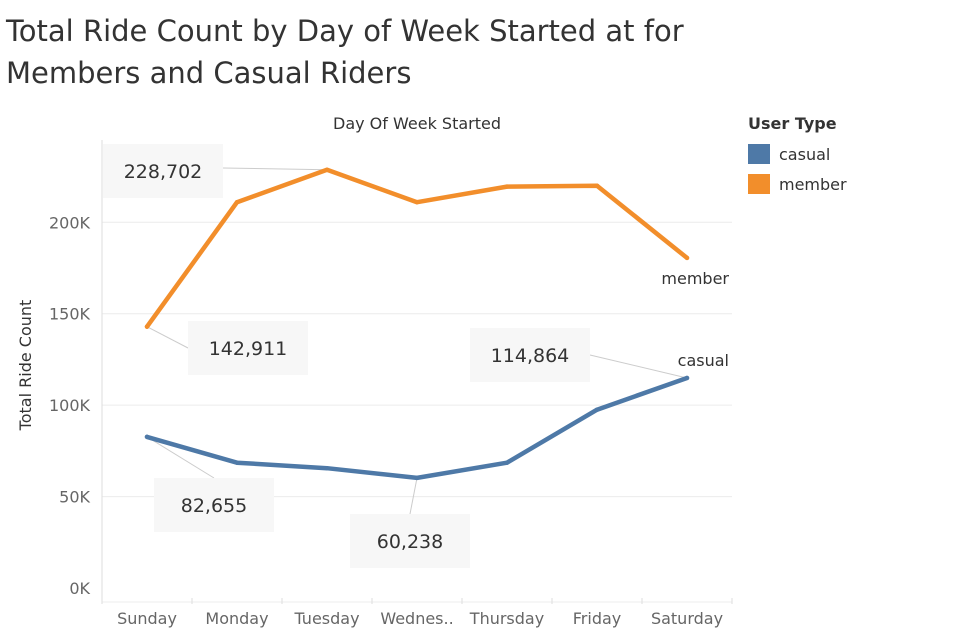 This screenshot has width=957, height=630. Describe the element at coordinates (74, 497) in the screenshot. I see `y-tick-label: 50K` at that location.